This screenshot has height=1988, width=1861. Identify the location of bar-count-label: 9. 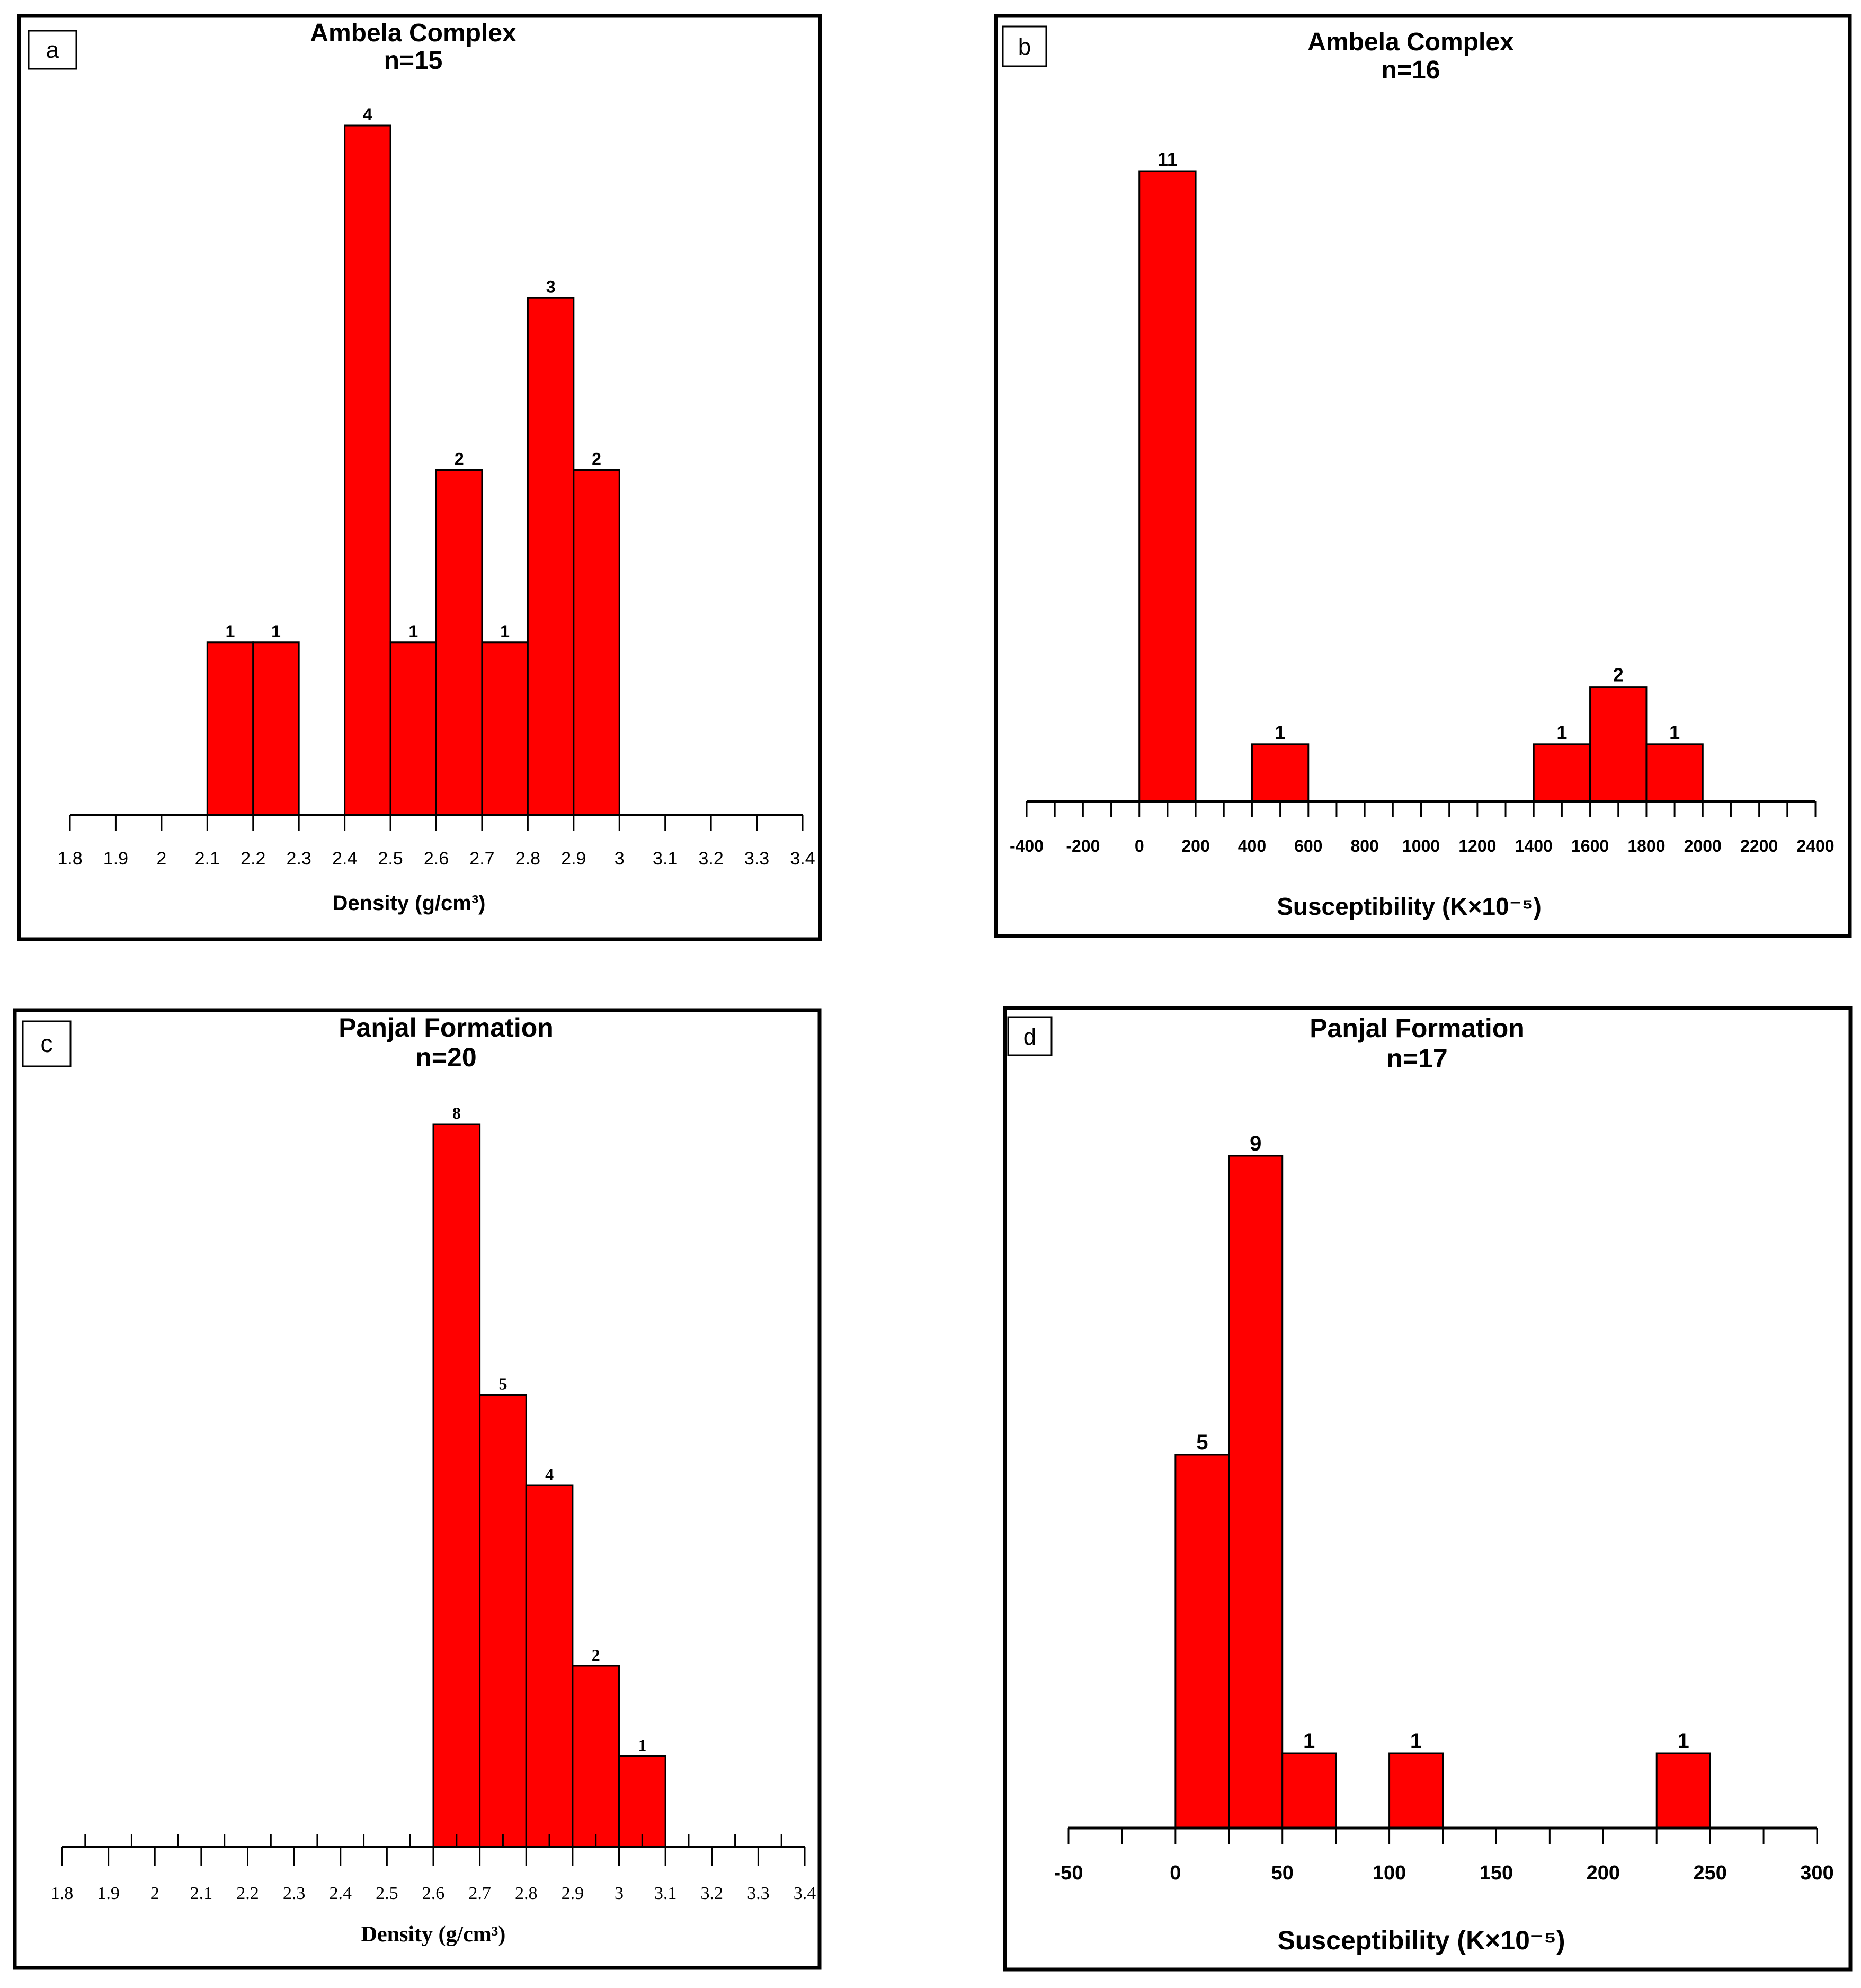
(1255, 1144).